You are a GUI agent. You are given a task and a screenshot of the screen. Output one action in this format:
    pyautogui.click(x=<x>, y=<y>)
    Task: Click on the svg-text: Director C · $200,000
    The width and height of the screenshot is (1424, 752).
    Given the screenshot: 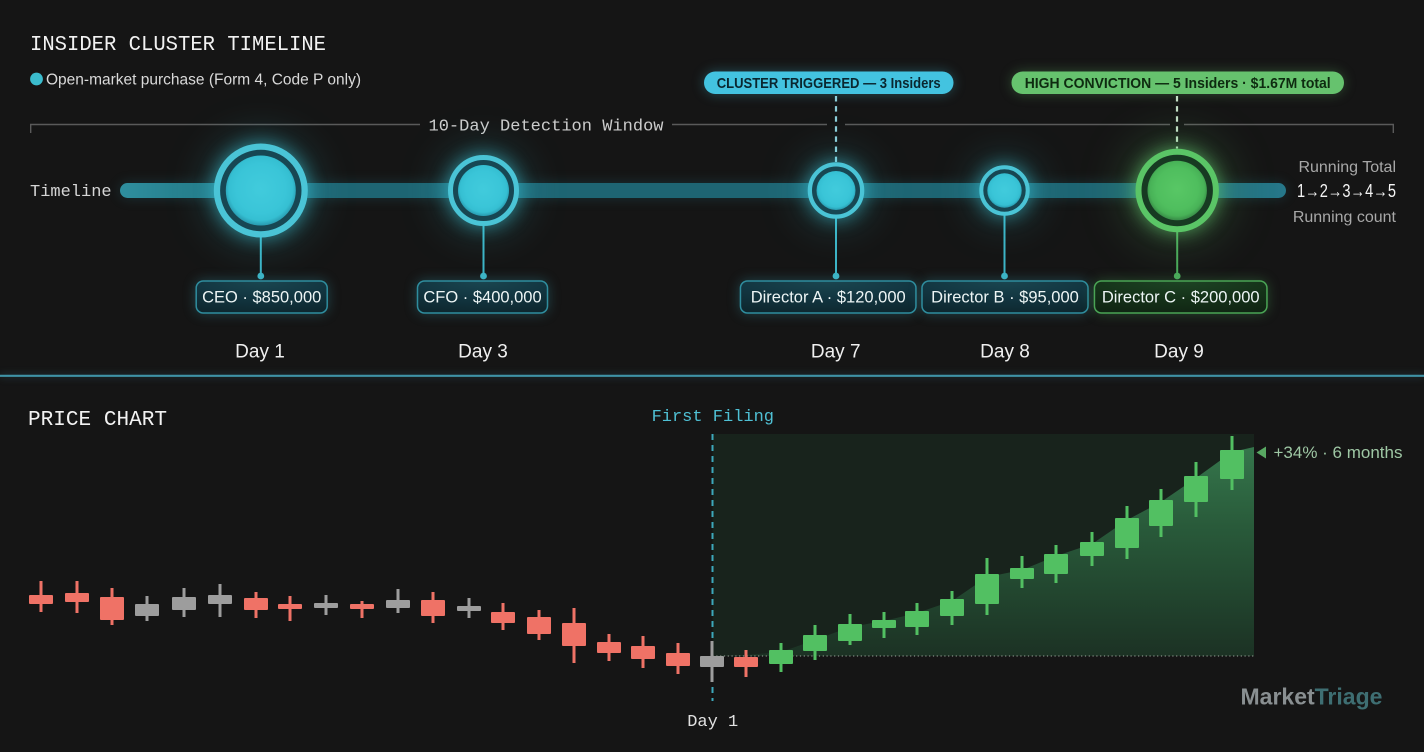 What is the action you would take?
    pyautogui.click(x=1181, y=298)
    